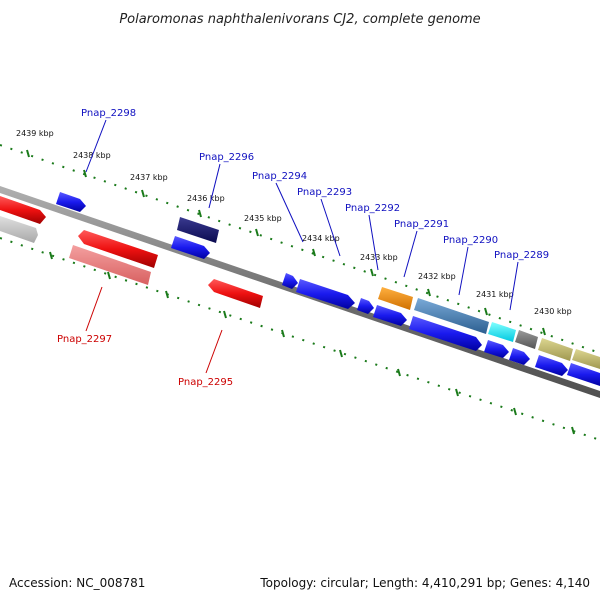 The image size is (600, 600). What do you see at coordinates (77, 583) in the screenshot?
I see `accession-text: Accession: NC_008781` at bounding box center [77, 583].